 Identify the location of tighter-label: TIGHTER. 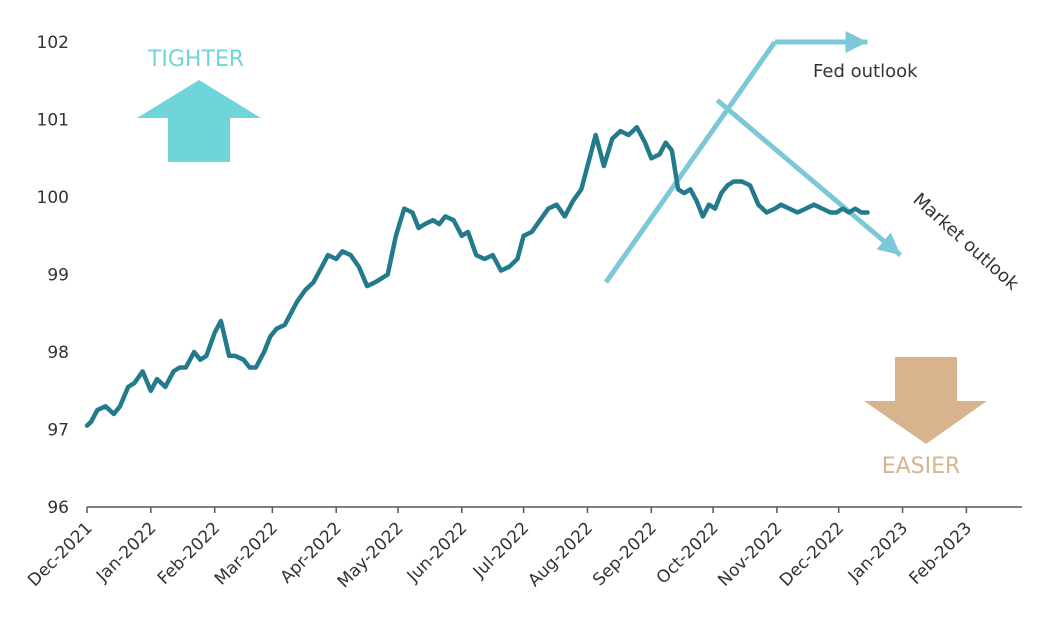
(195, 59).